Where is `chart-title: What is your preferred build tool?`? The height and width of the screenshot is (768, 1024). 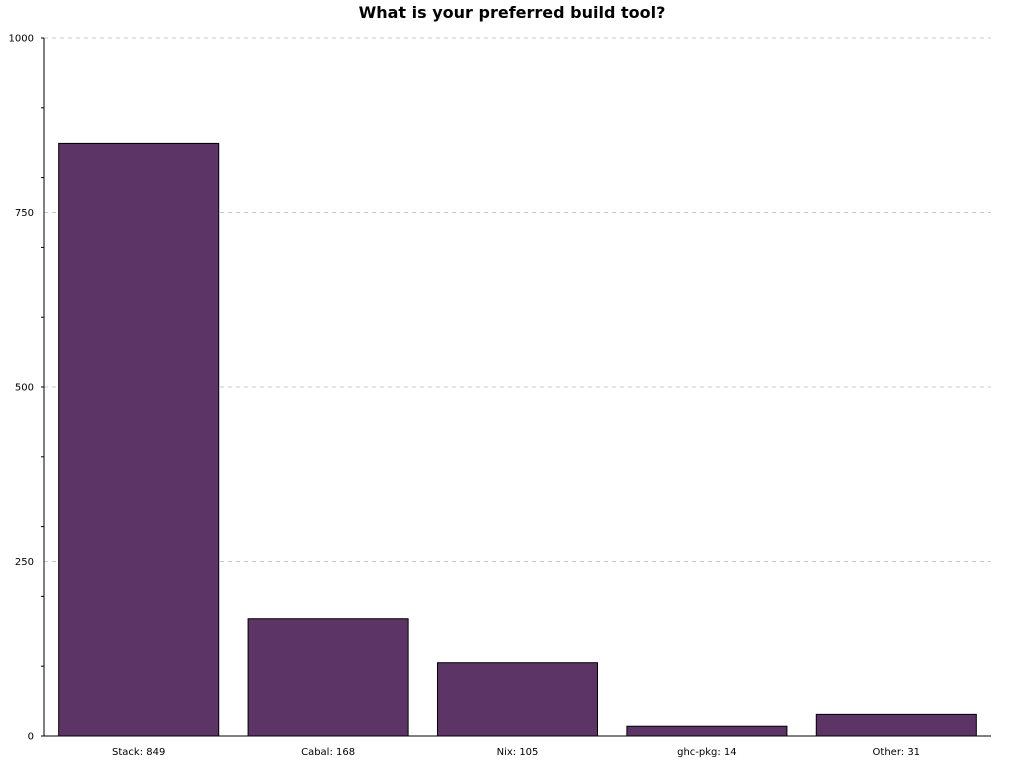
chart-title: What is your preferred build tool? is located at coordinates (512, 12).